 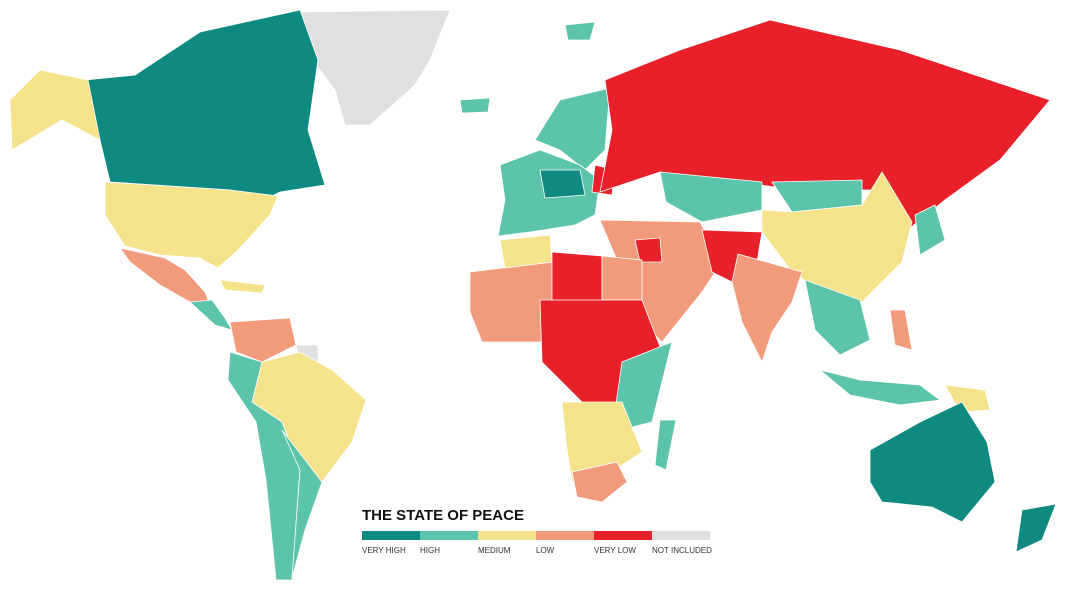 What do you see at coordinates (384, 550) in the screenshot?
I see `legend-label: VERY HIGH` at bounding box center [384, 550].